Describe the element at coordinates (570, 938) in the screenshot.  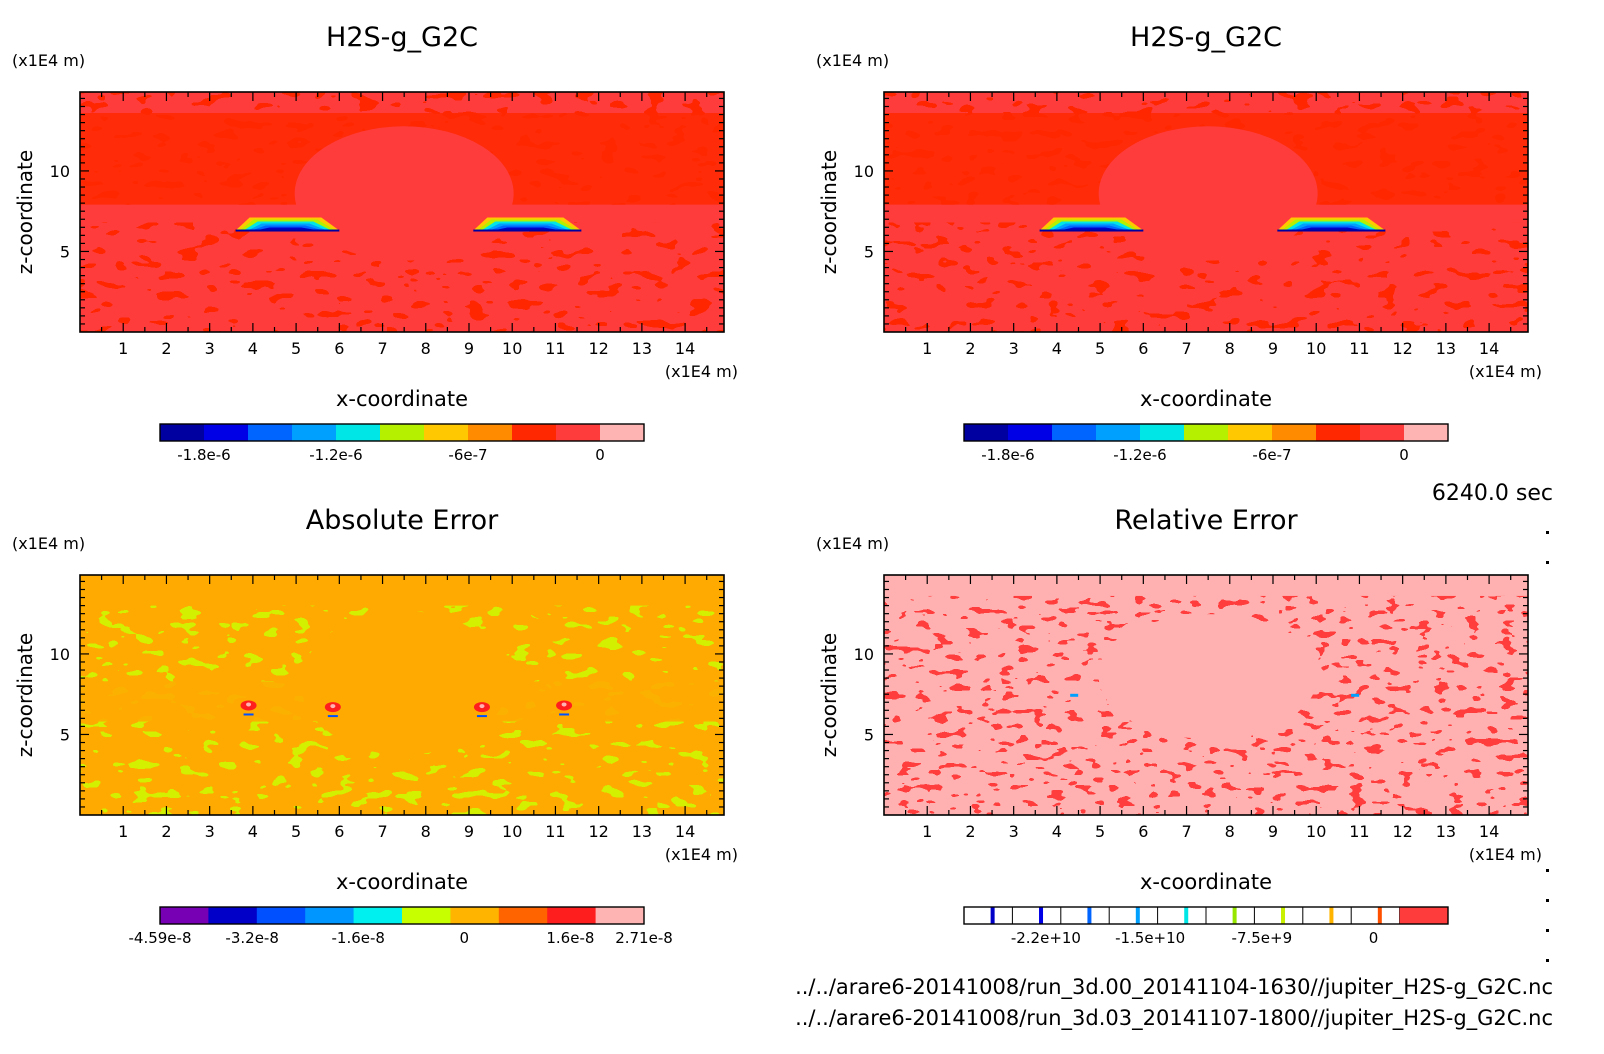
I see `colorbar-tick-label: 1.6e-8` at that location.